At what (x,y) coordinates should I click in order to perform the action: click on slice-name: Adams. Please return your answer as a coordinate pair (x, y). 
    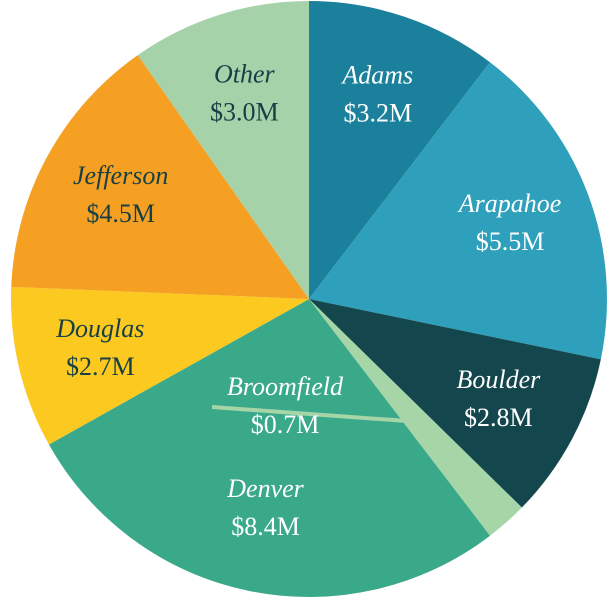
    Looking at the image, I should click on (376, 75).